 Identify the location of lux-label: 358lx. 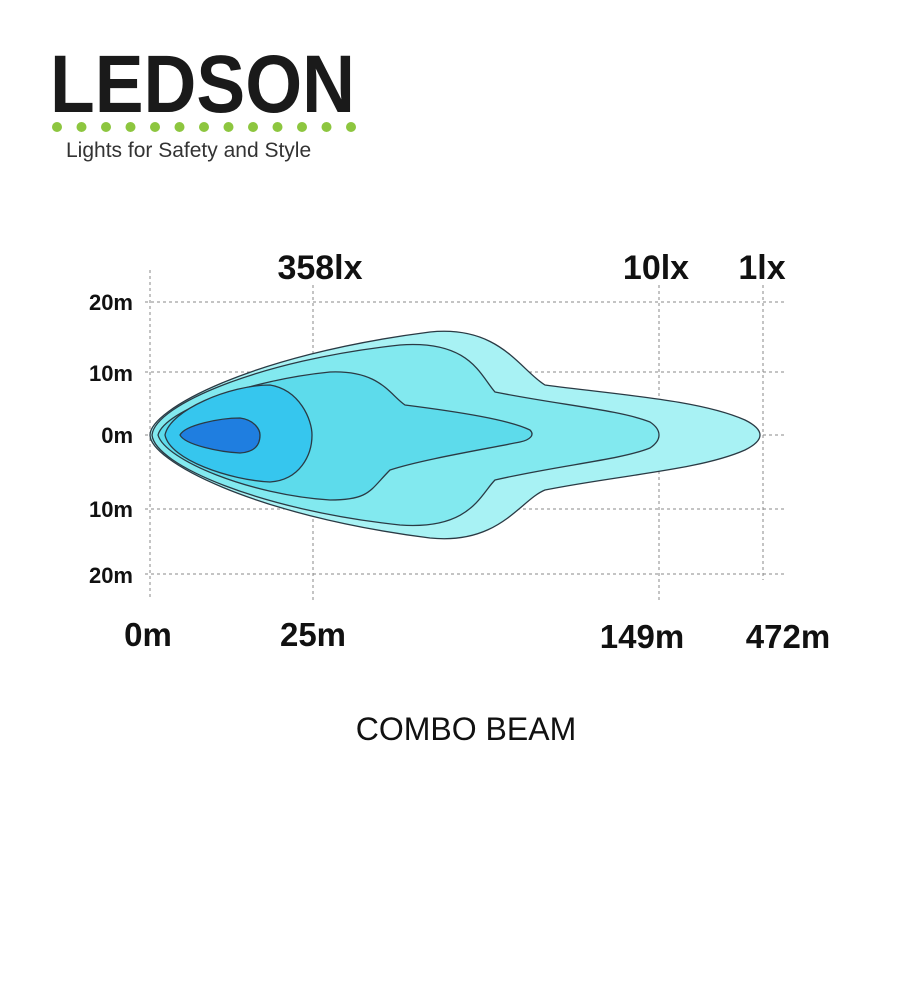
(319, 268).